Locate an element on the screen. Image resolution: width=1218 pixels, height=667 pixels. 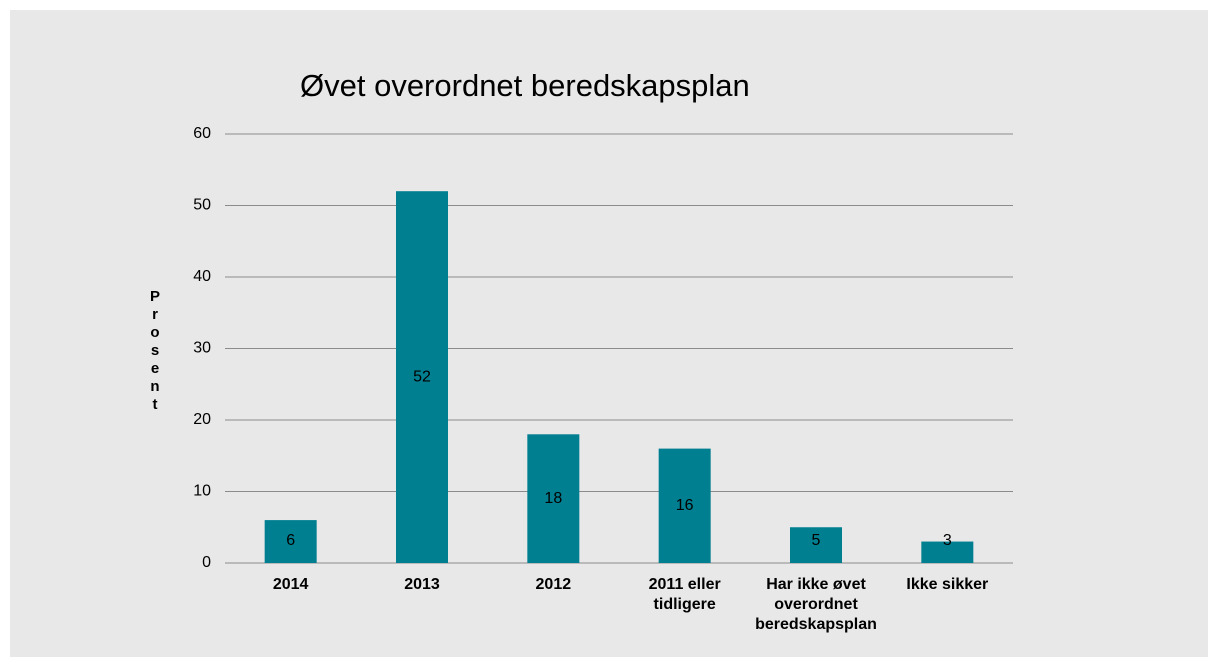
value-label: 52 is located at coordinates (422, 376).